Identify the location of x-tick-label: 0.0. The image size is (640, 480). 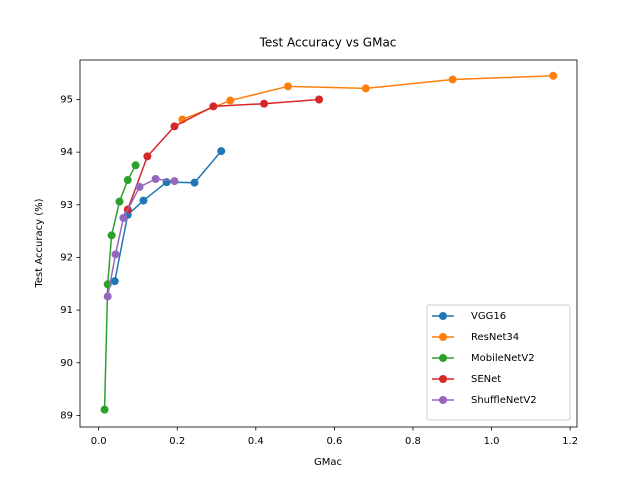
(99, 441).